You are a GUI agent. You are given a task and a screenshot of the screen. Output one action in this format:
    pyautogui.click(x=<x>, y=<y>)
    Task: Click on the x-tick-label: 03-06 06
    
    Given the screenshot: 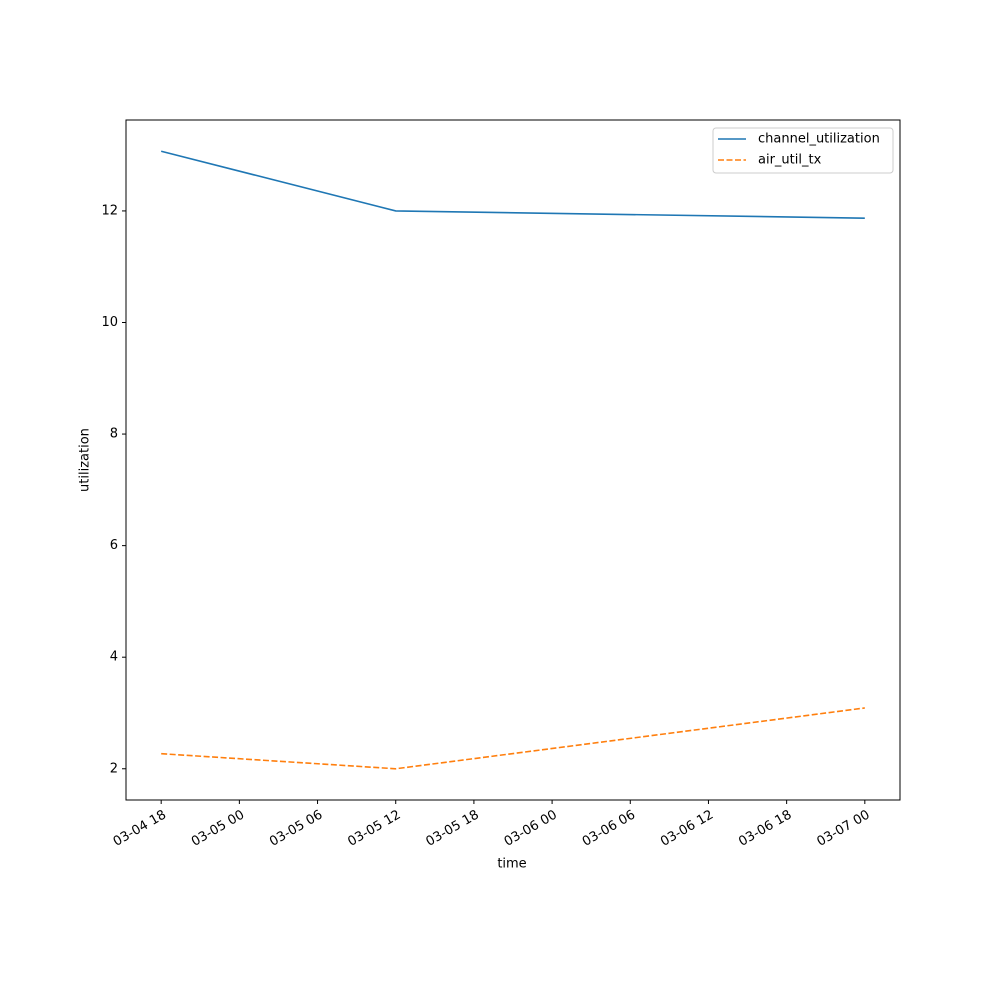 What is the action you would take?
    pyautogui.click(x=609, y=829)
    